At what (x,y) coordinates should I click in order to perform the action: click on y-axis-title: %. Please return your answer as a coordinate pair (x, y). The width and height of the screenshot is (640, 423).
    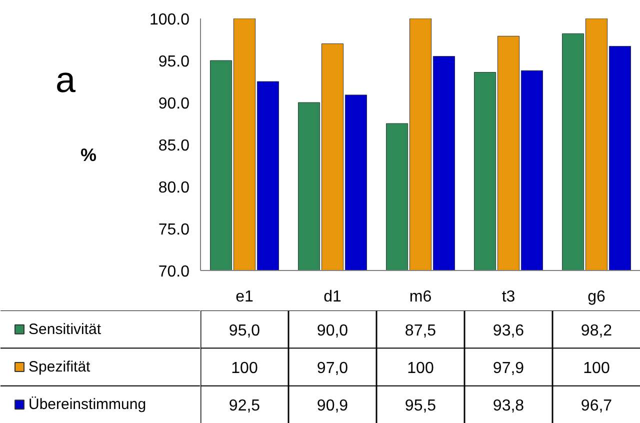
    Looking at the image, I should click on (88, 155).